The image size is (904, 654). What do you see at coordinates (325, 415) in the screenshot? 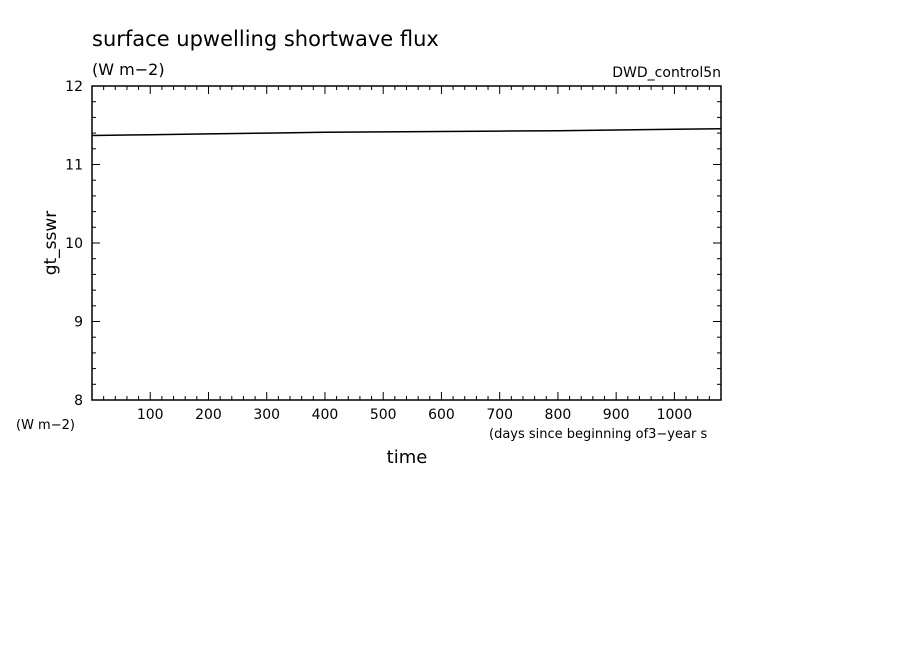
I see `x-tick-label: 400` at bounding box center [325, 415].